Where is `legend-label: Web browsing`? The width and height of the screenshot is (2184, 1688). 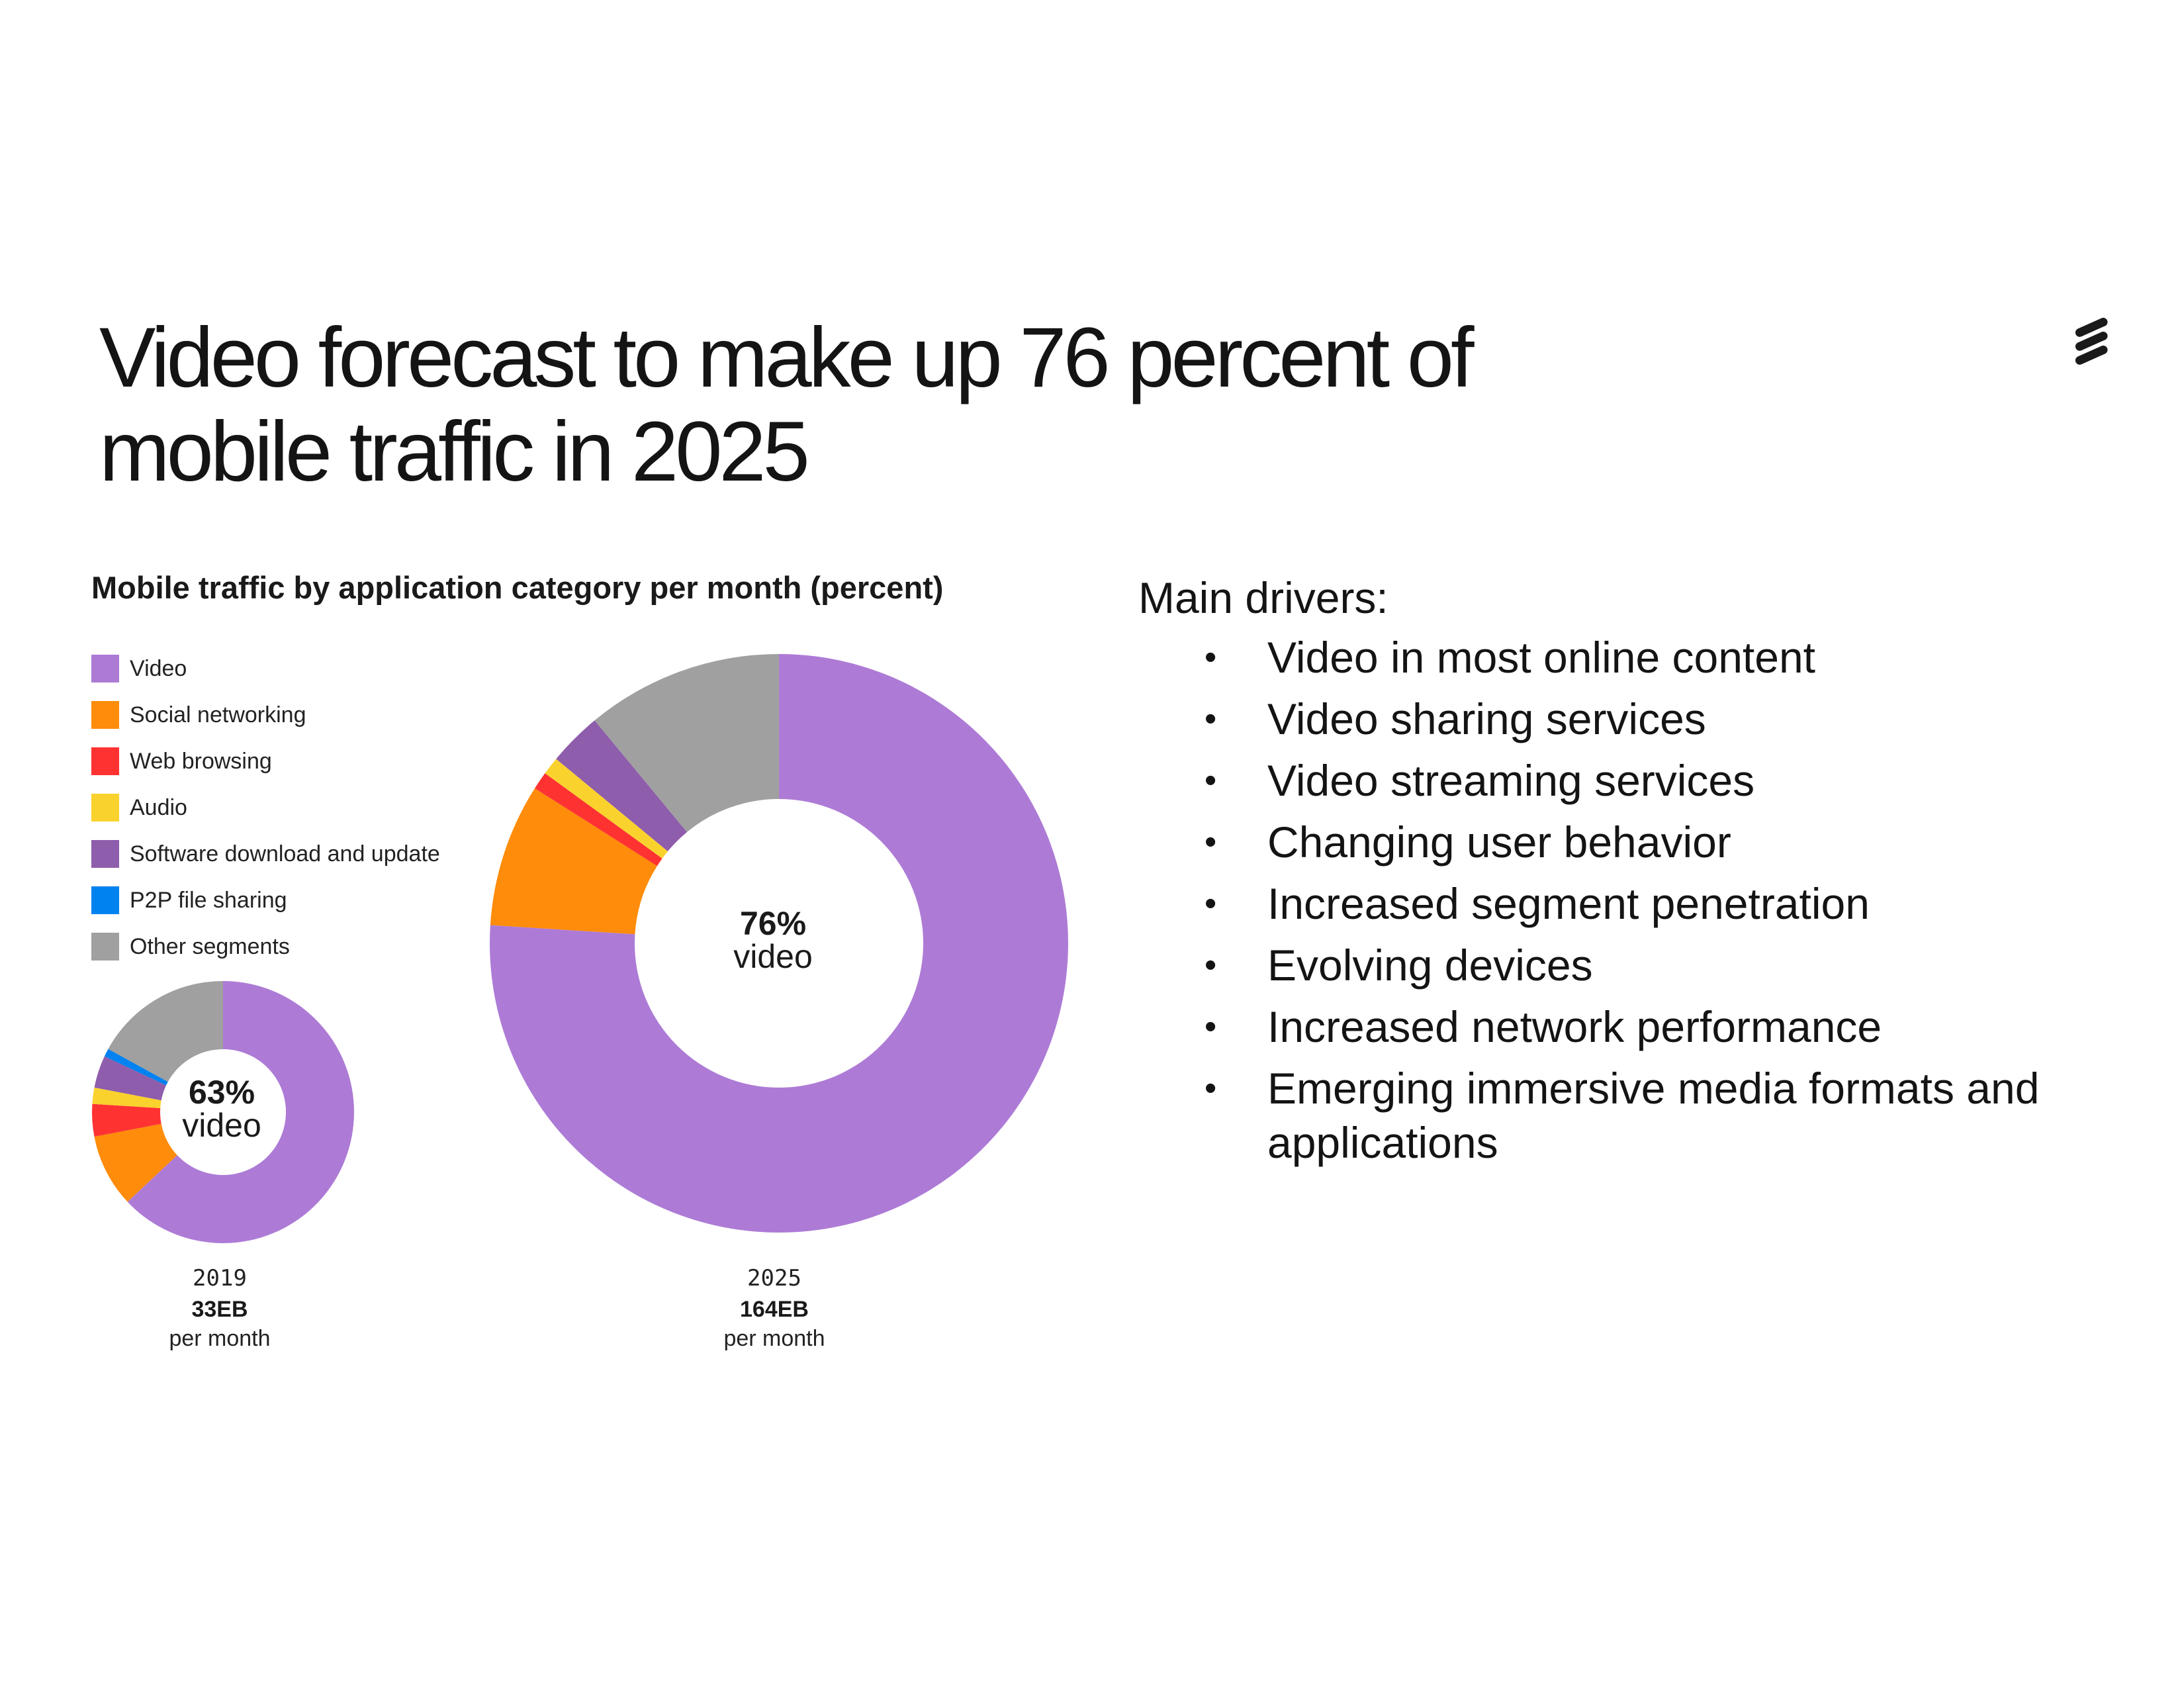 legend-label: Web browsing is located at coordinates (201, 761).